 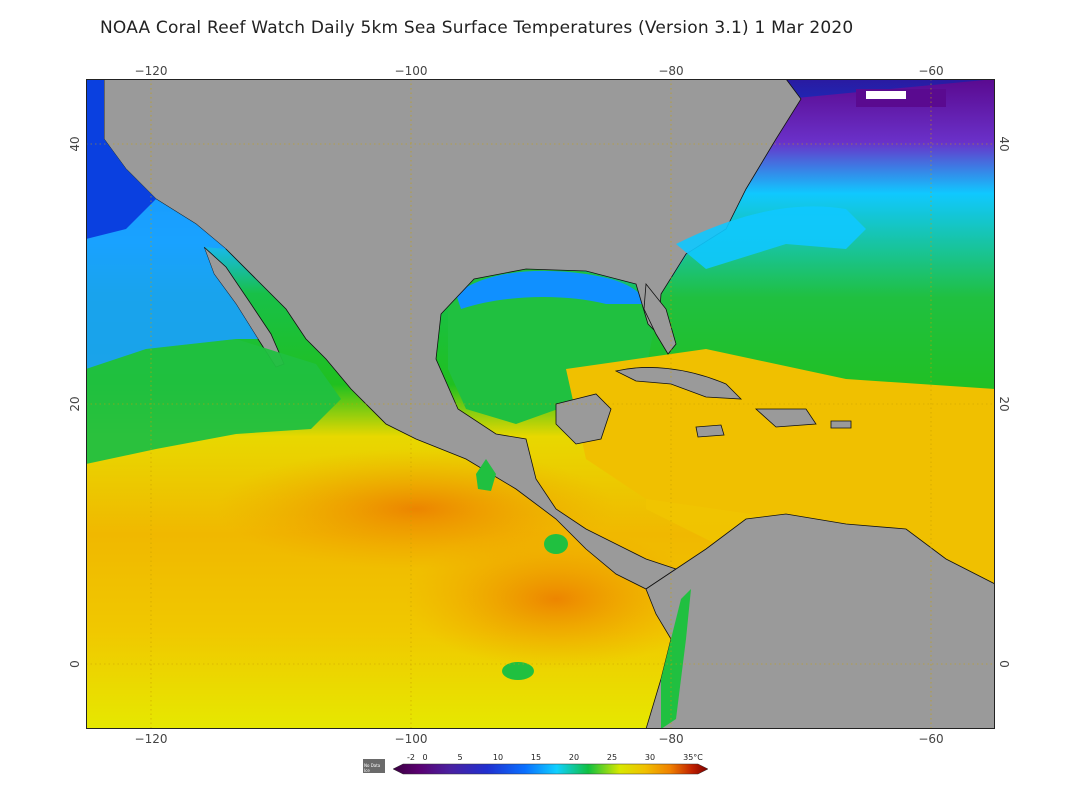 I want to click on lon-tick-bottom-100: −100, so click(x=411, y=739).